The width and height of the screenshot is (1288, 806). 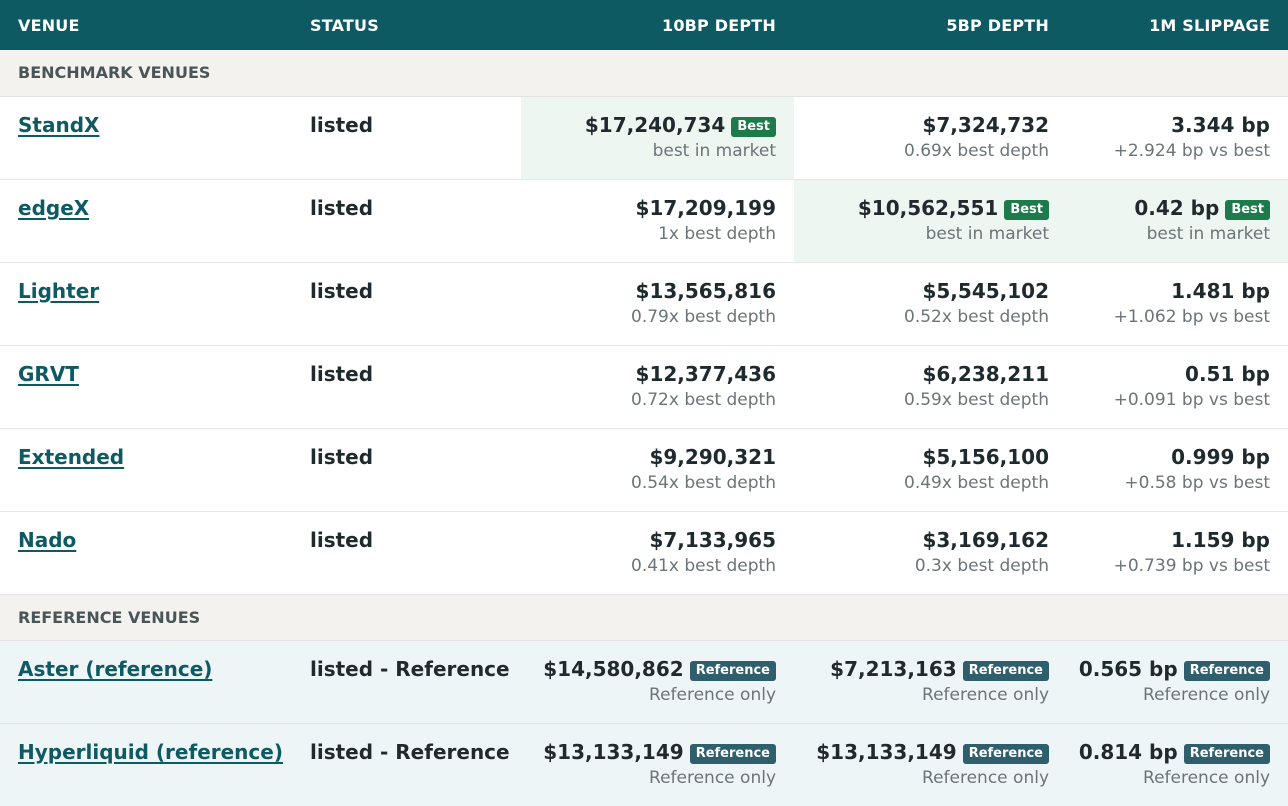 I want to click on depth10-cell: $17,209,199 1x best depth, so click(x=657, y=221).